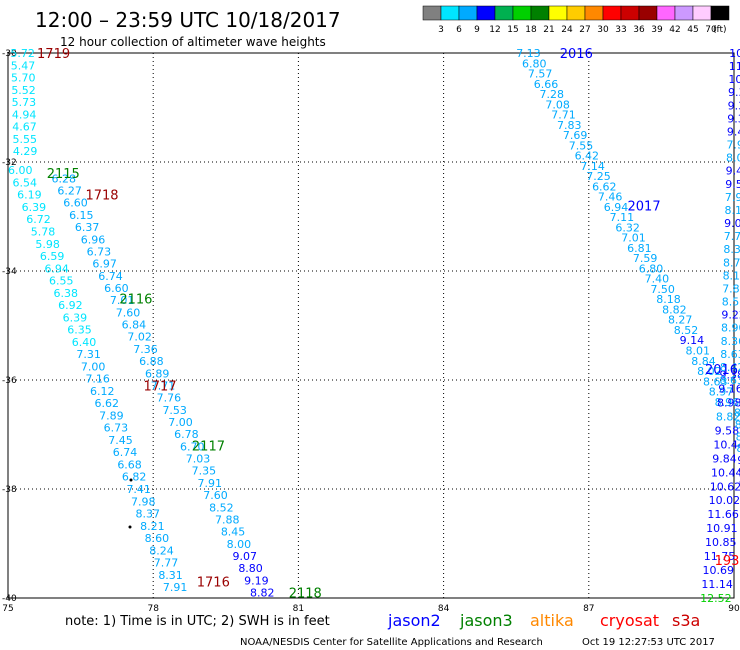 The width and height of the screenshot is (740, 650). What do you see at coordinates (204, 471) in the screenshot?
I see `swh-value: 7.35` at bounding box center [204, 471].